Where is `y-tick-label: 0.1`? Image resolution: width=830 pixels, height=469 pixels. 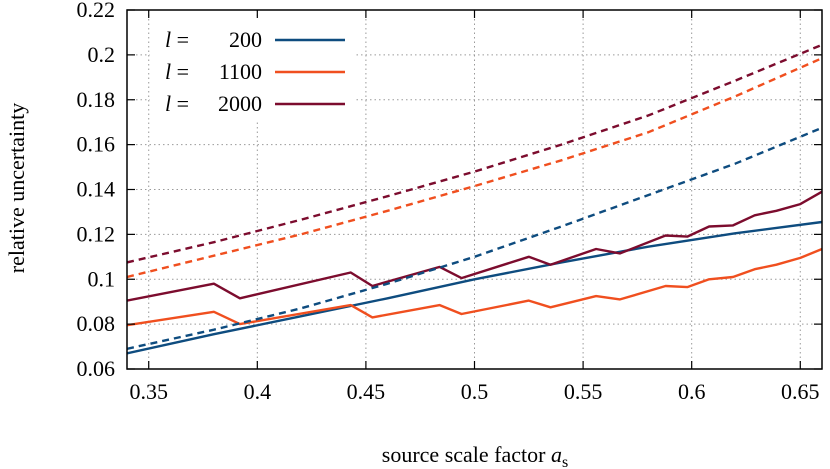 y-tick-label: 0.1 is located at coordinates (102, 278).